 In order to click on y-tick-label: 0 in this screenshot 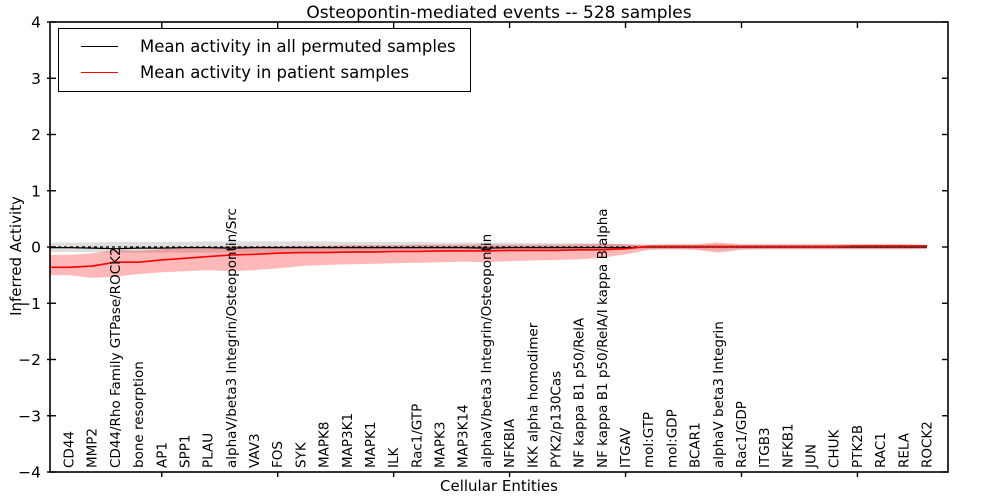, I will do `click(36, 248)`.